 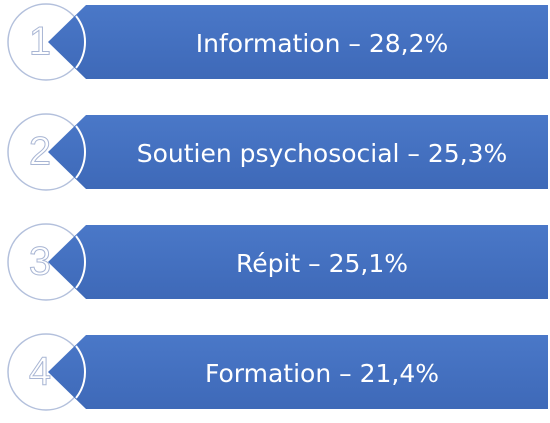 I want to click on item-number: 3, so click(x=40, y=262).